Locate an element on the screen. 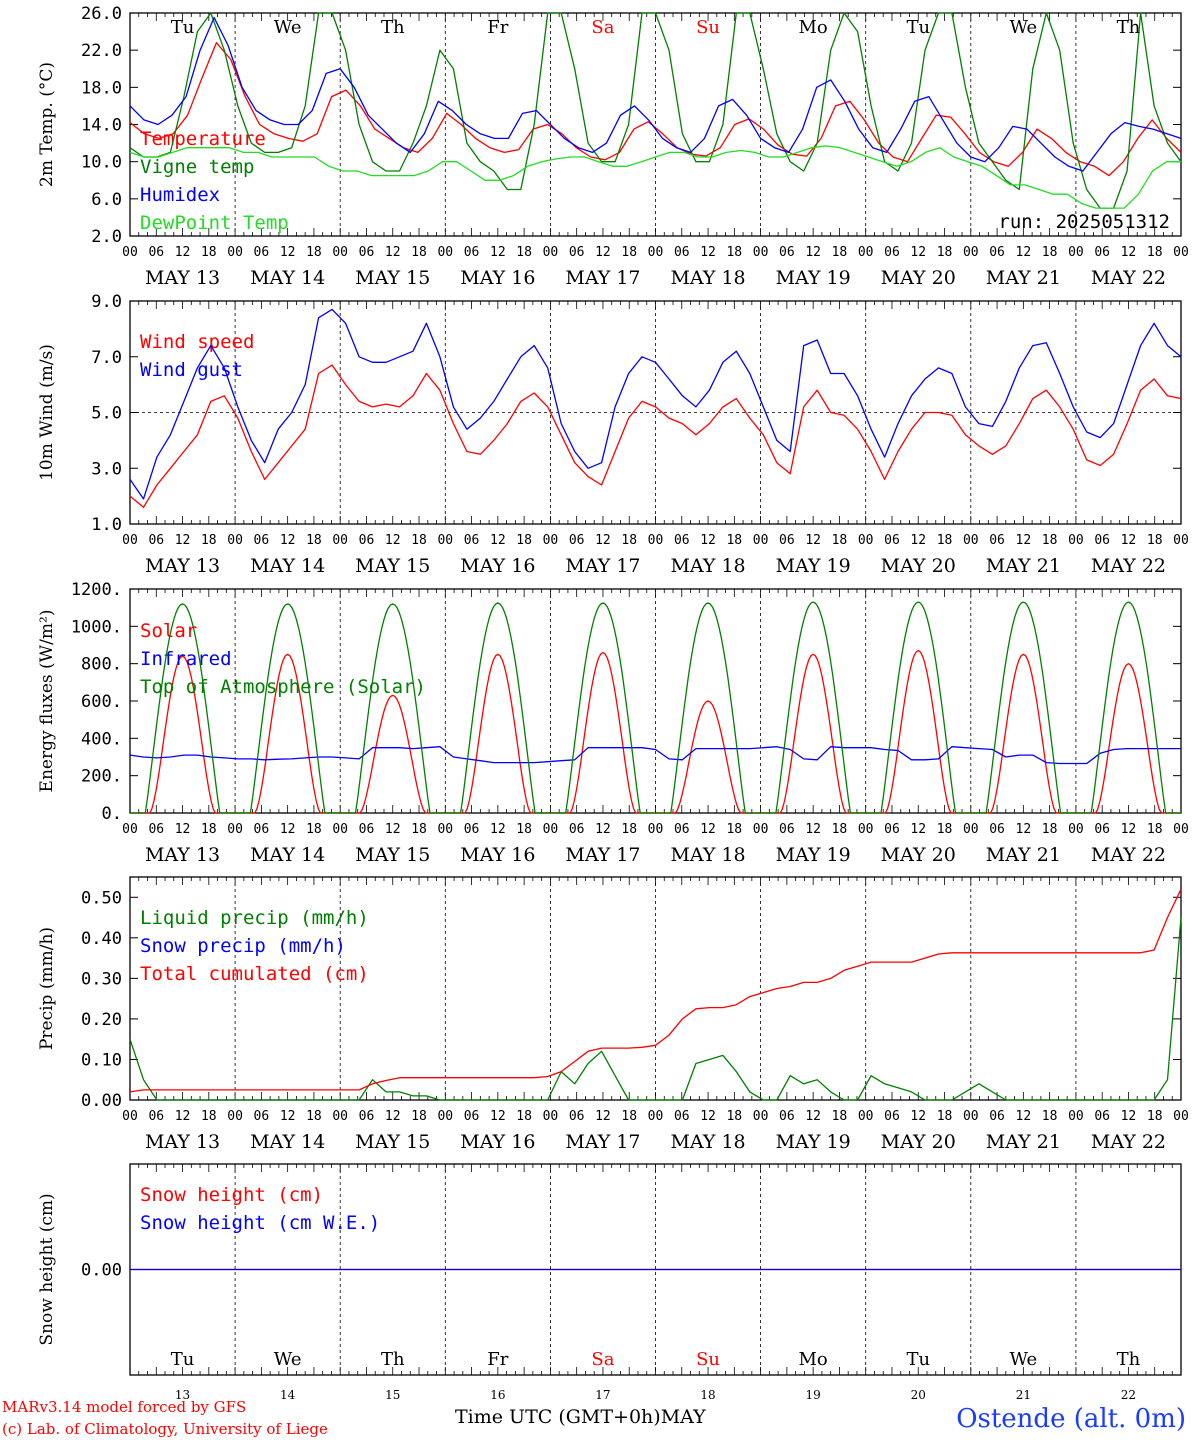  day-name-top: Sa is located at coordinates (602, 27).